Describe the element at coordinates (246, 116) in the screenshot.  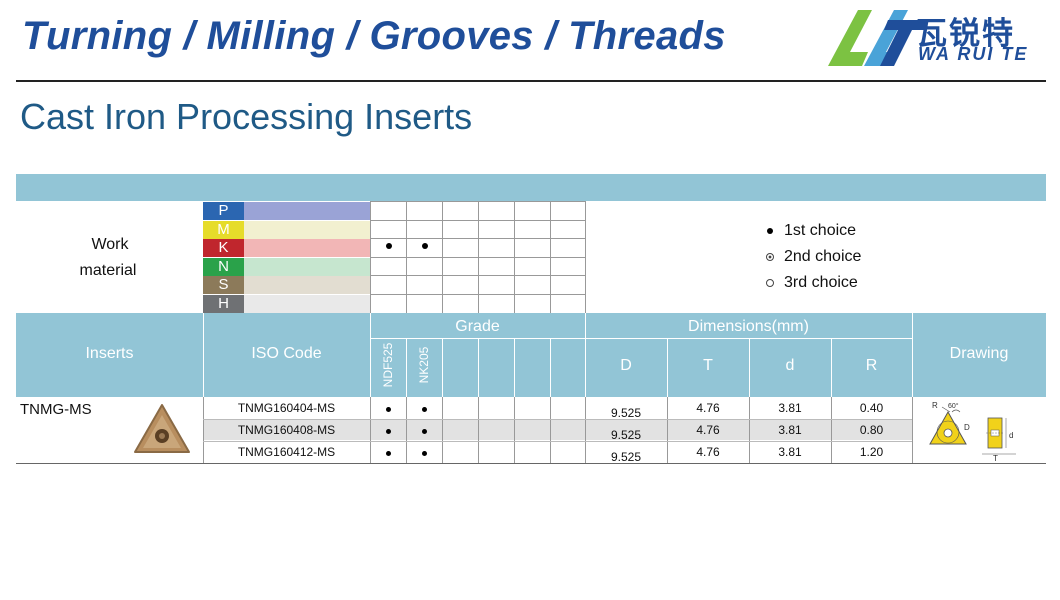
I see `page-title: Cast Iron Processing Inserts` at that location.